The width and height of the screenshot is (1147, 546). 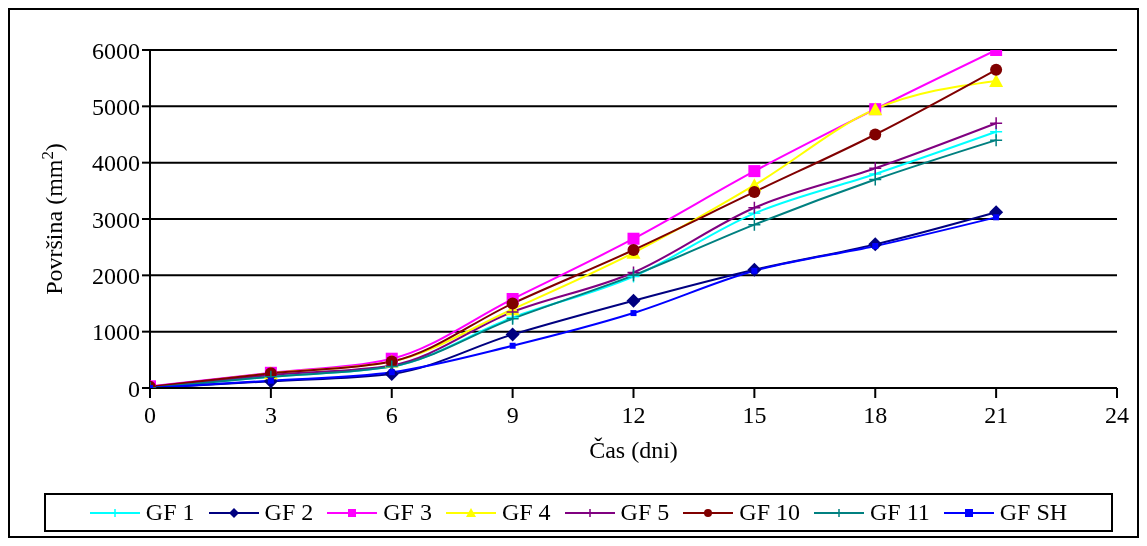 I want to click on legend-label: GF 4, so click(x=526, y=512).